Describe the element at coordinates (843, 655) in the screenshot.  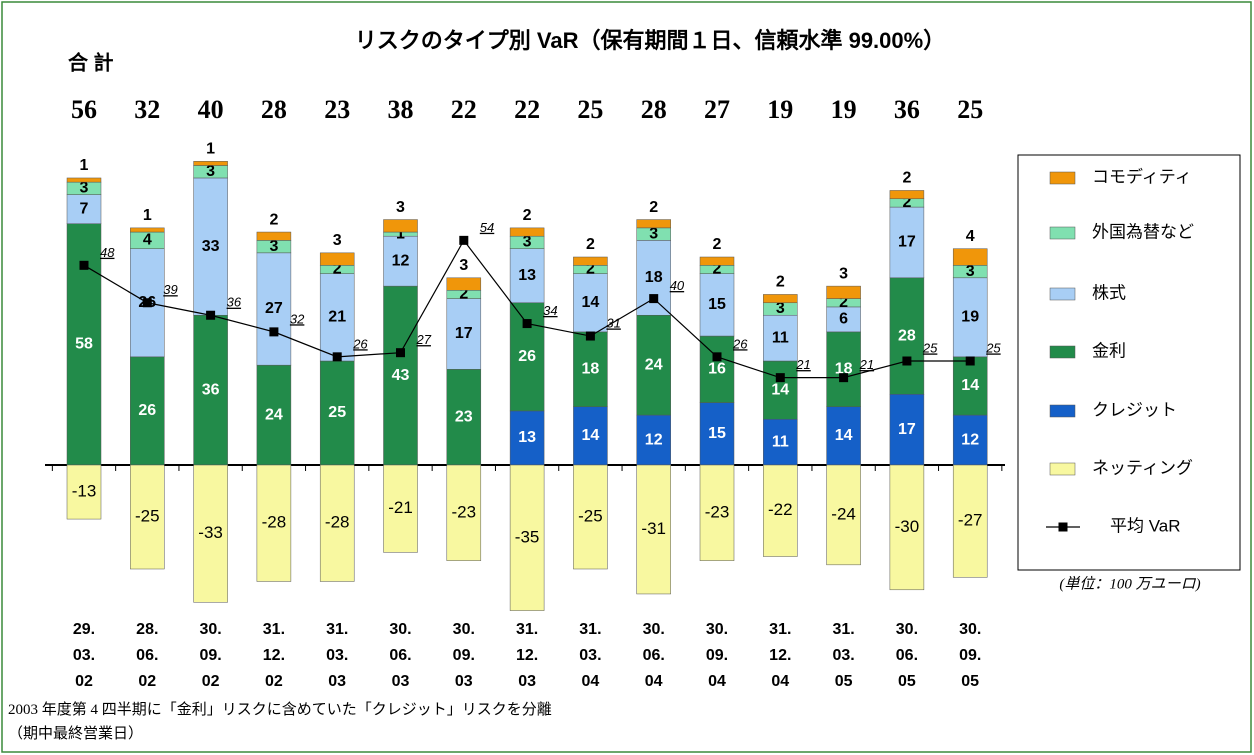
I see `x-tick-label: 31. 03. 05` at that location.